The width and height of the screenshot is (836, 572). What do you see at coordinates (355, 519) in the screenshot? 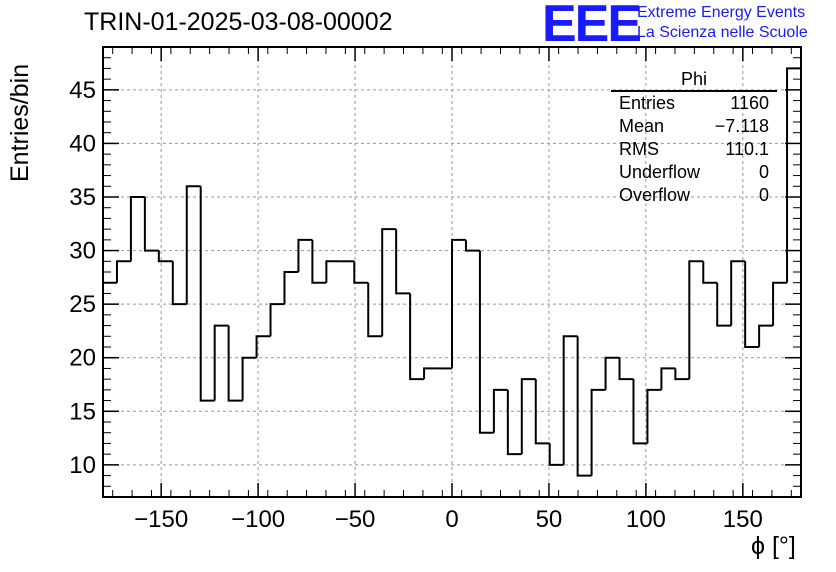
I see `x-tick-label: −50` at bounding box center [355, 519].